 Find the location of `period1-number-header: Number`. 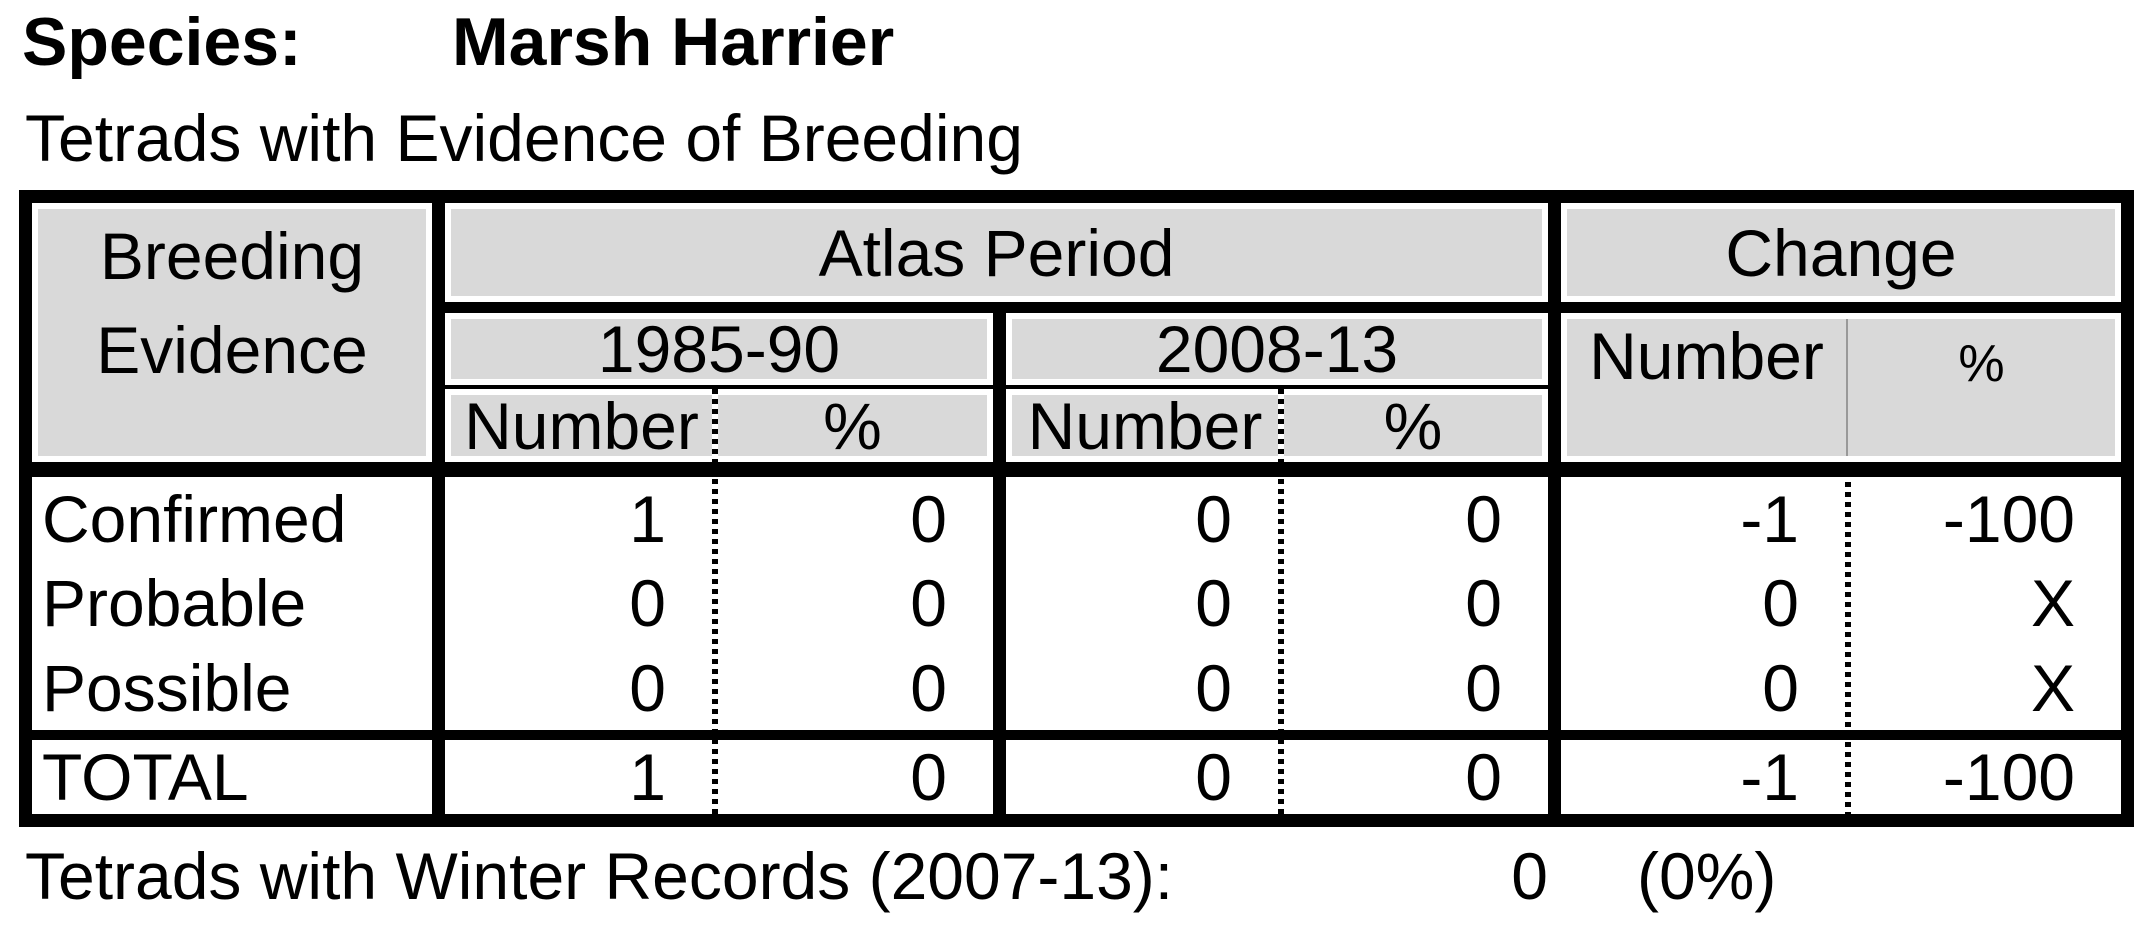

period1-number-header: Number is located at coordinates (578, 426).